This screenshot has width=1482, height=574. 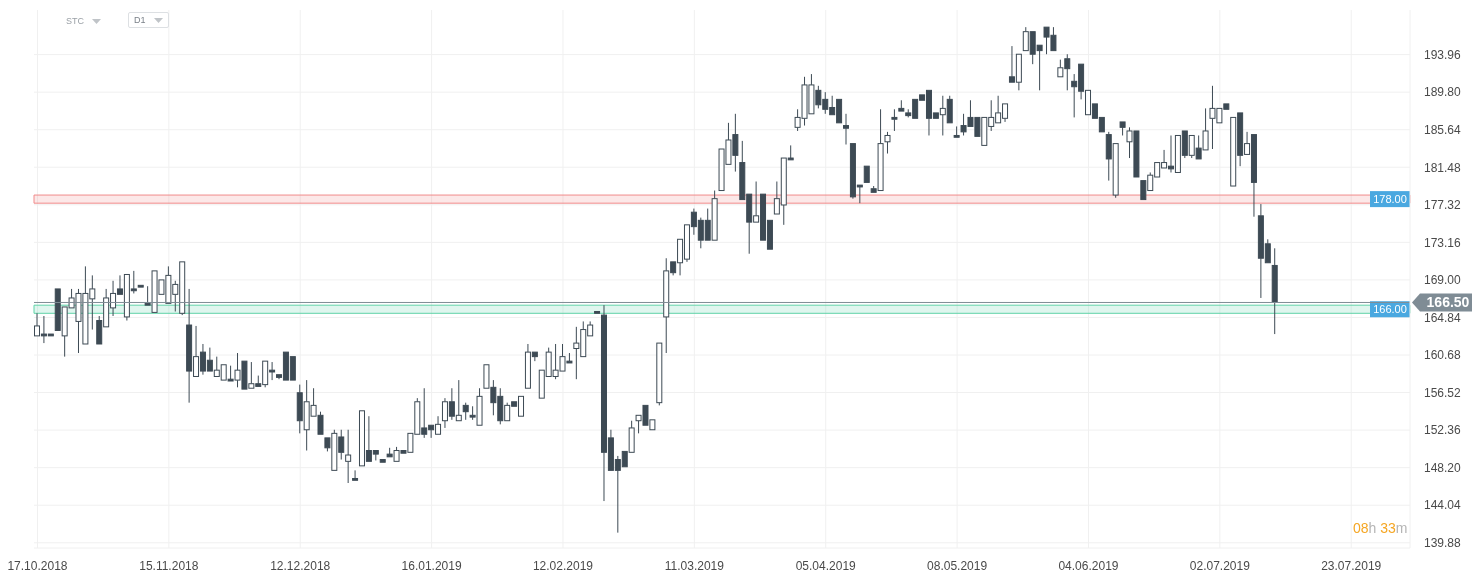 I want to click on x-tick-label: 23.07.2019, so click(x=1351, y=566).